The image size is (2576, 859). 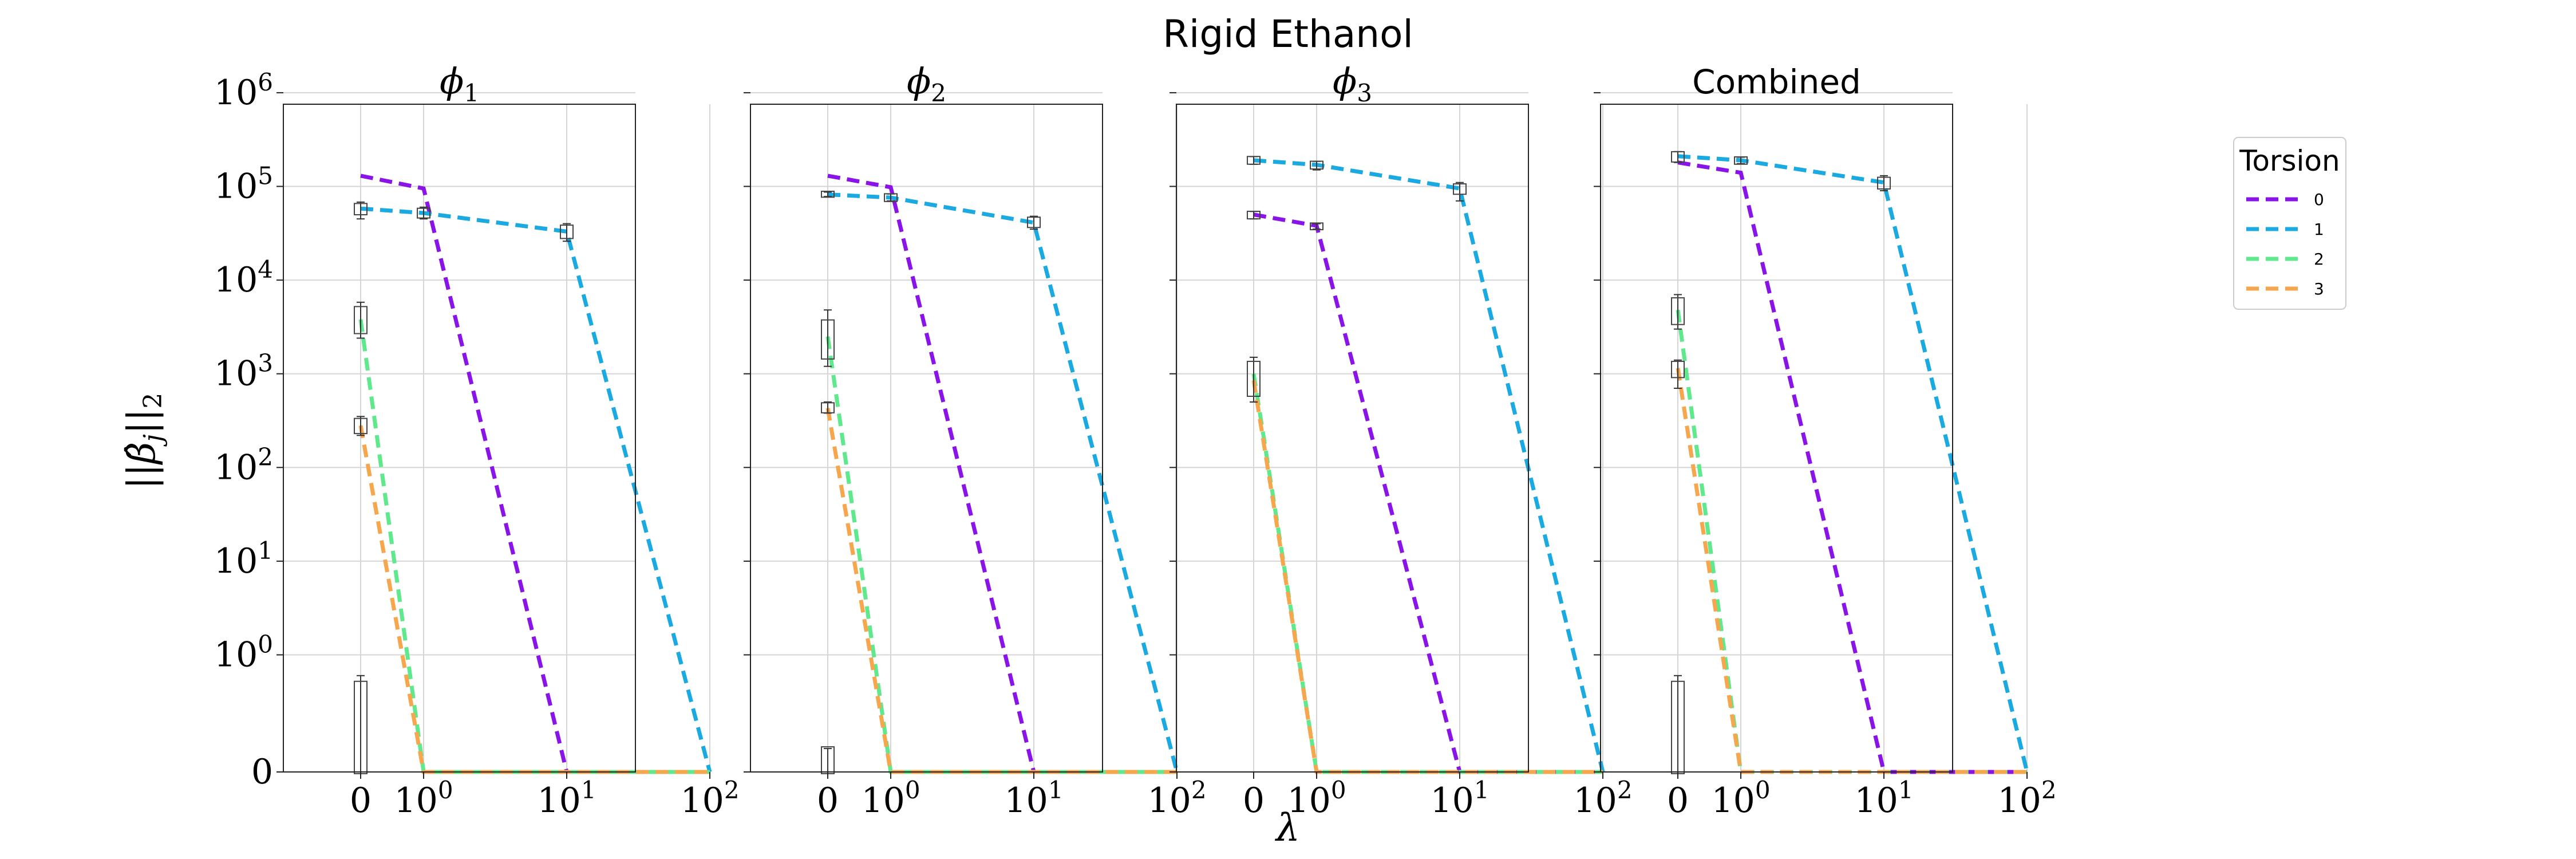 I want to click on legend-title: Torsion, so click(x=2289, y=161).